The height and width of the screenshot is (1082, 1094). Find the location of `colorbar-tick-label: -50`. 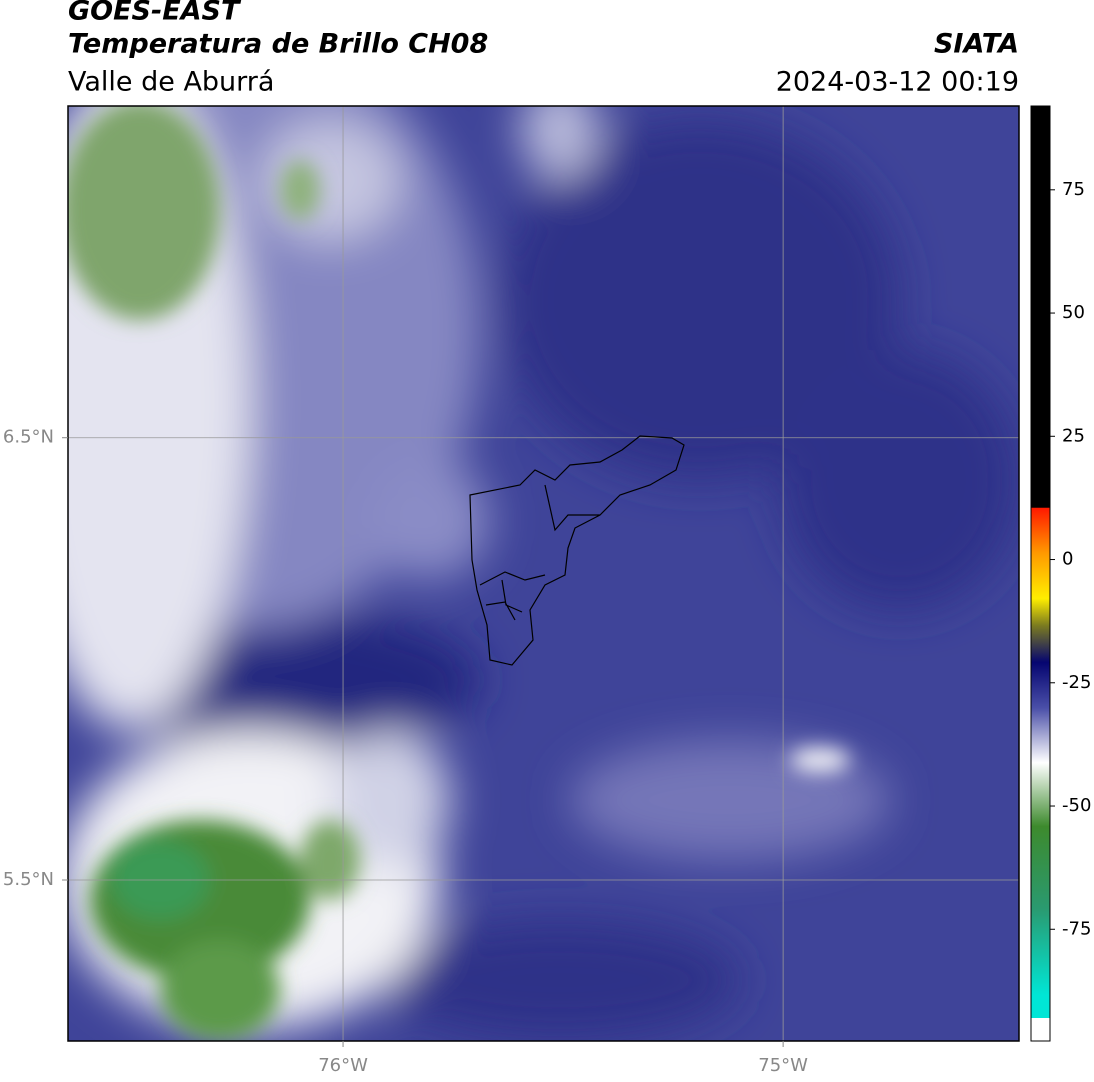

colorbar-tick-label: -50 is located at coordinates (1076, 805).